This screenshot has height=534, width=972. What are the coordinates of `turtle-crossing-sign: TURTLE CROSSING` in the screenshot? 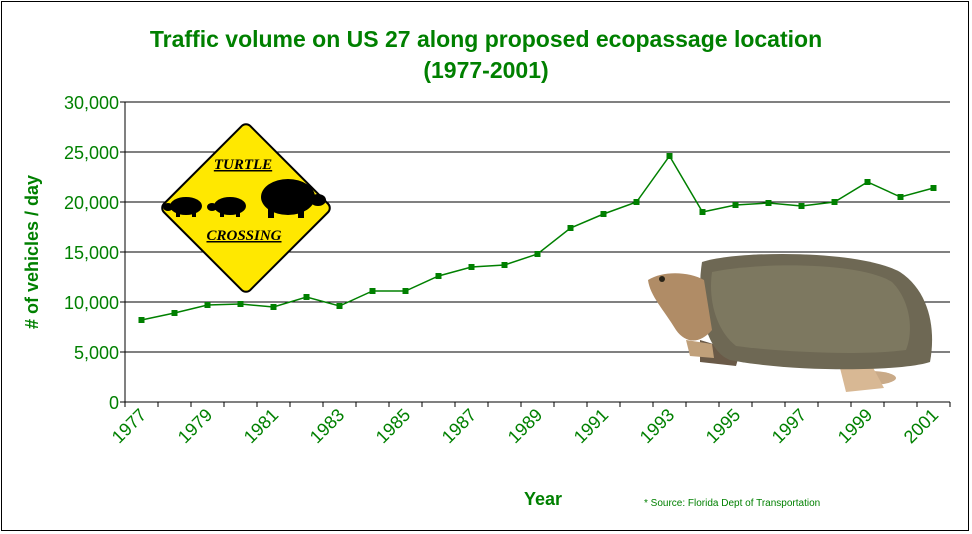 It's located at (246, 208).